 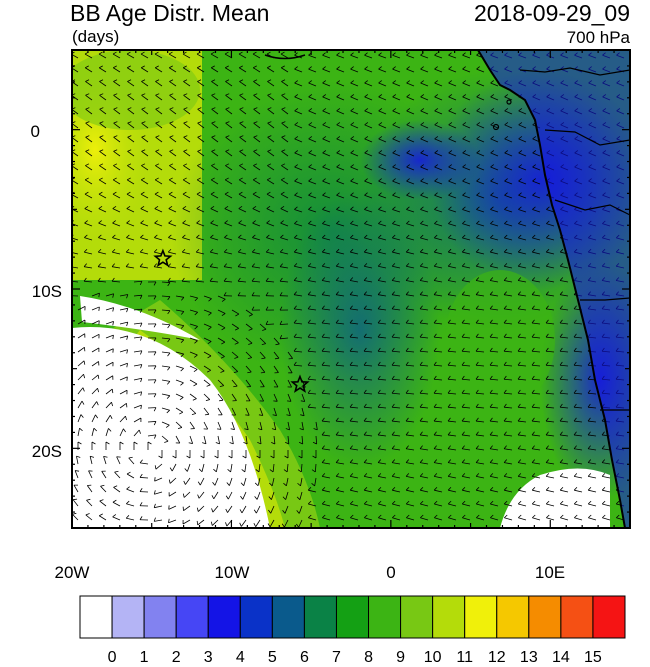 I want to click on field-clean-air-southwest, so click(x=171, y=427).